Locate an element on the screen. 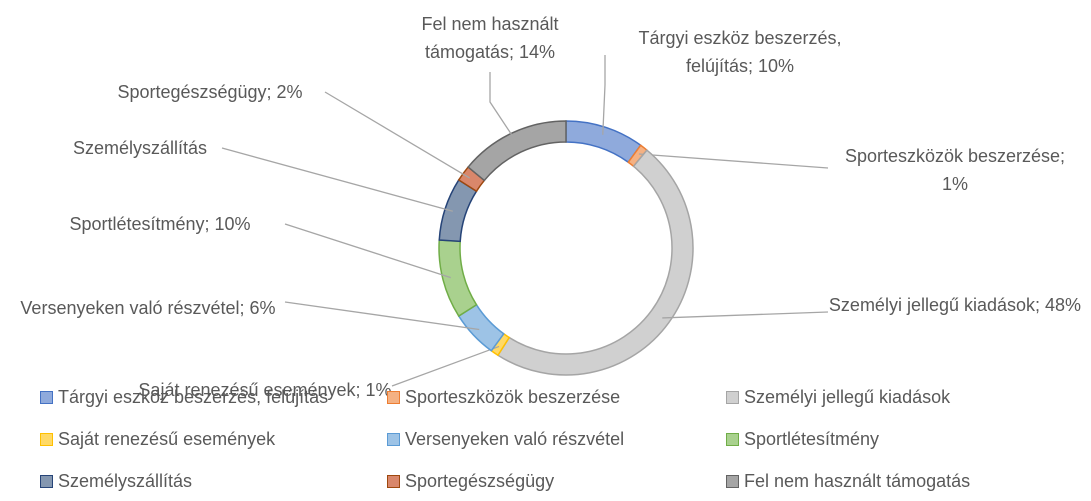  legend-label: Saját renezésű események is located at coordinates (167, 439).